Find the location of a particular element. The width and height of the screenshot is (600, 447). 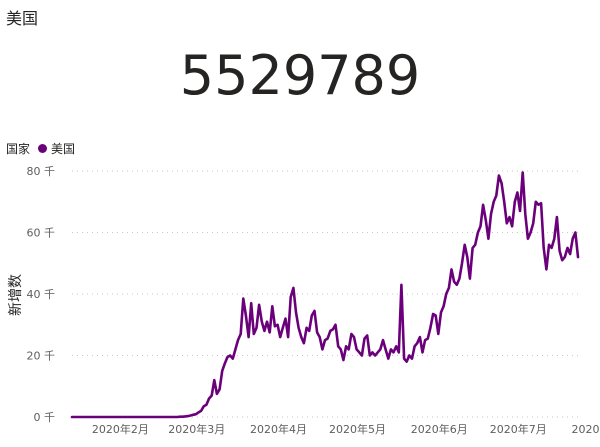

x-tick-label: 2020年5月 is located at coordinates (357, 429).